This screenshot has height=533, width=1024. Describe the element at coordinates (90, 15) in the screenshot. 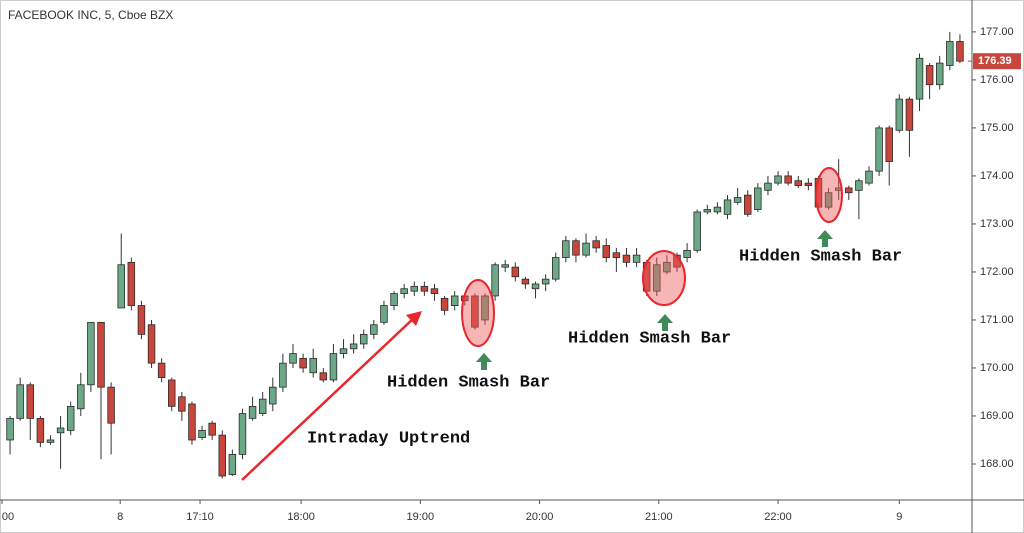

I see `chart-title: FACEBOOK INC, 5, Cboe BZX` at that location.